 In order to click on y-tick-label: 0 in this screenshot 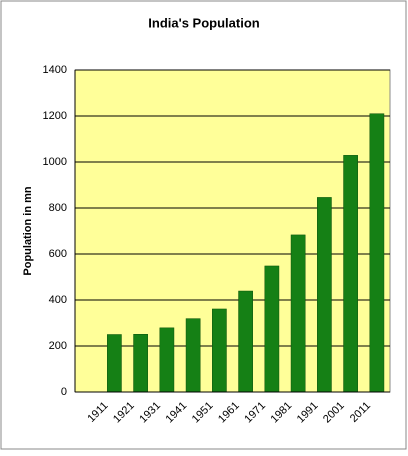, I will do `click(64, 392)`.